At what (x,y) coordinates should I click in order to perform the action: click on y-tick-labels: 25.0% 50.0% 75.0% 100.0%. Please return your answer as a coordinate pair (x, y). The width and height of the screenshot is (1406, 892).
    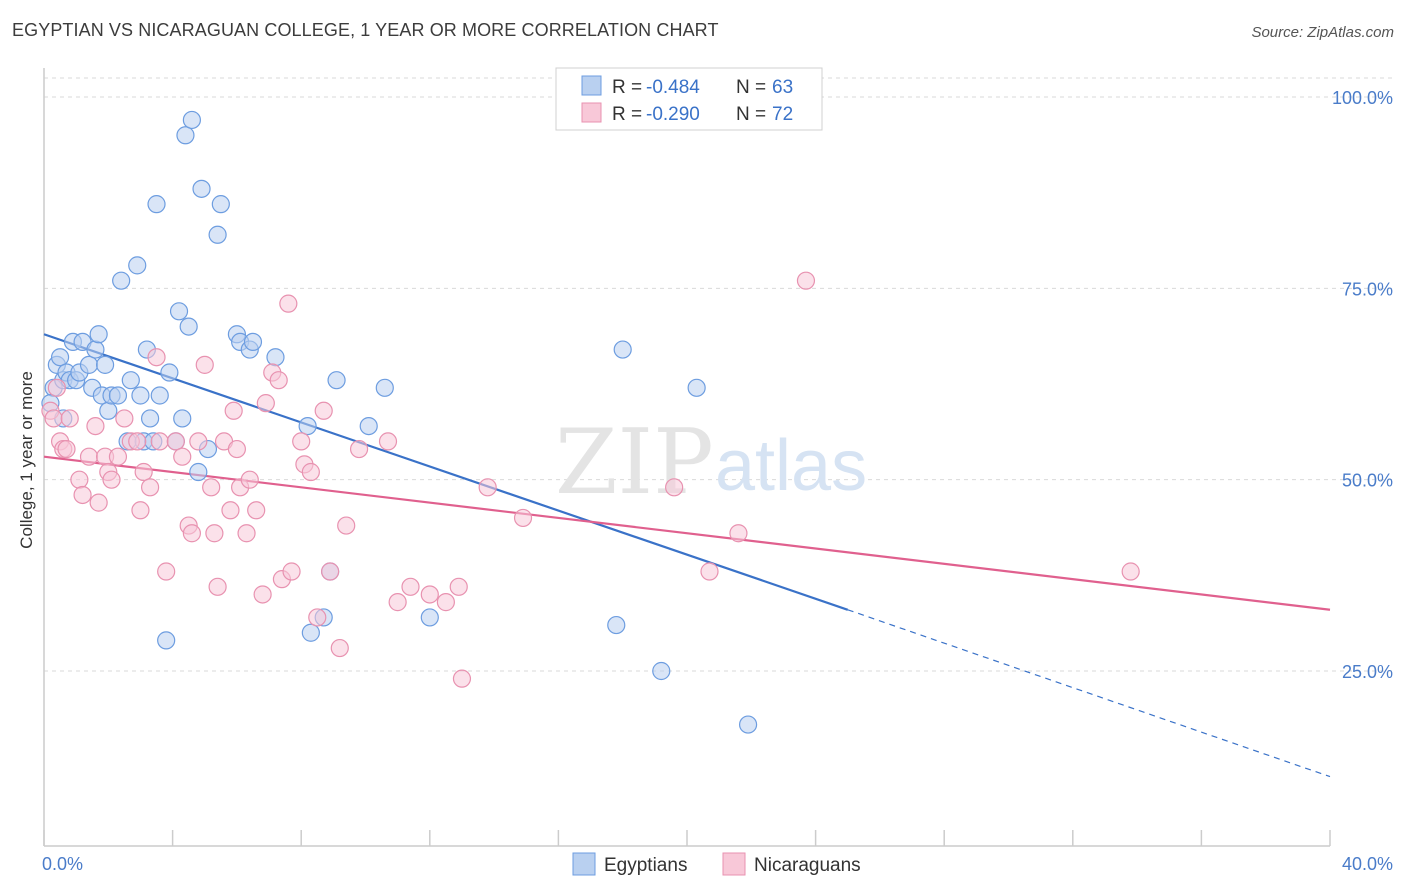
    Looking at the image, I should click on (1362, 385).